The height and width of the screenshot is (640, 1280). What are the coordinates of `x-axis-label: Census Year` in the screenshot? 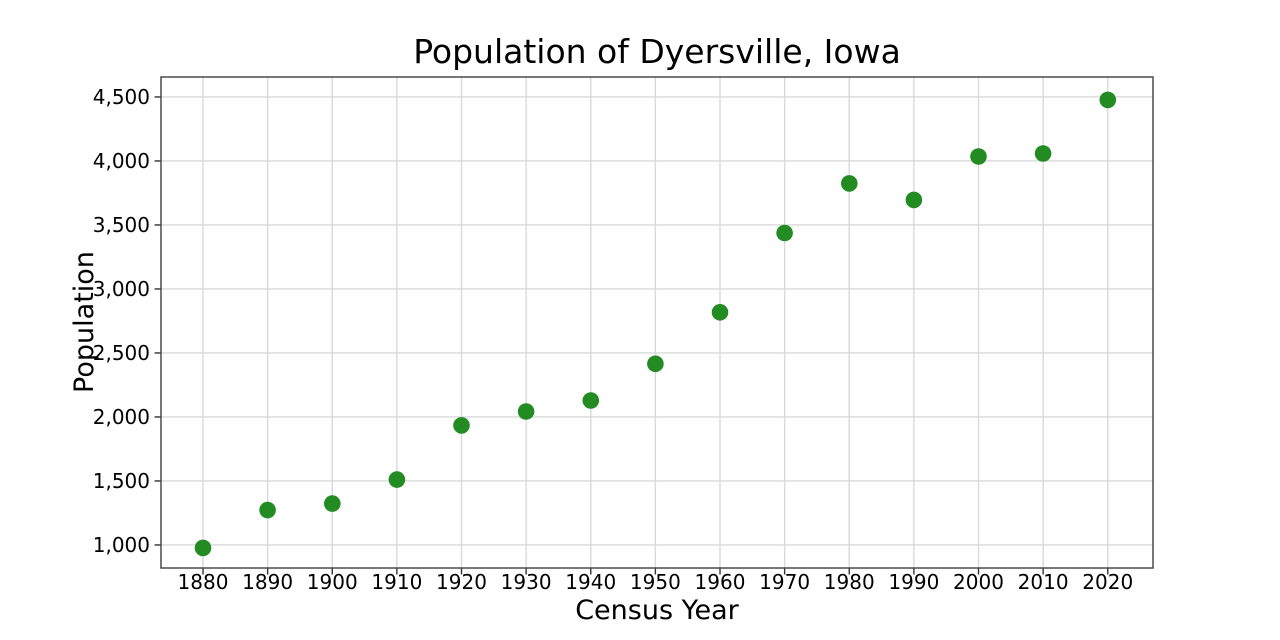 It's located at (657, 610).